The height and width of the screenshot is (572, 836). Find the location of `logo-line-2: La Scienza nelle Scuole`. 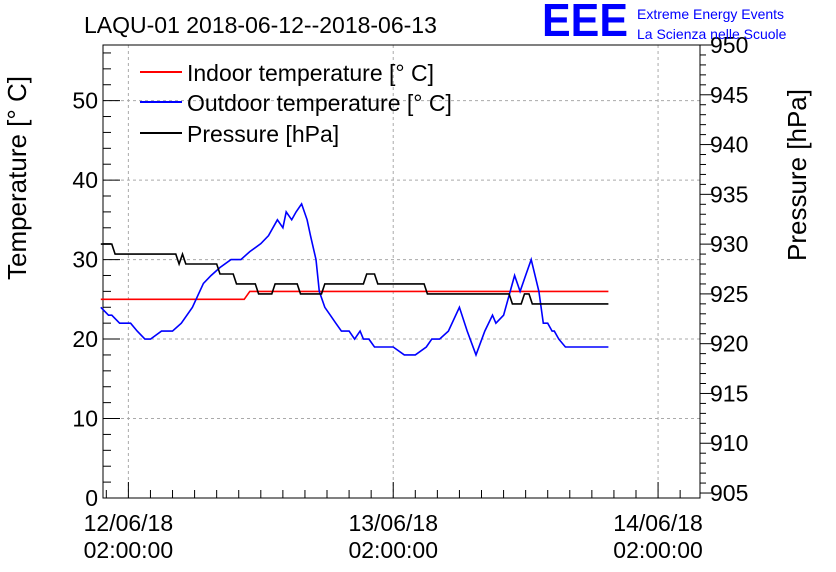

logo-line-2: La Scienza nelle Scuole is located at coordinates (712, 34).